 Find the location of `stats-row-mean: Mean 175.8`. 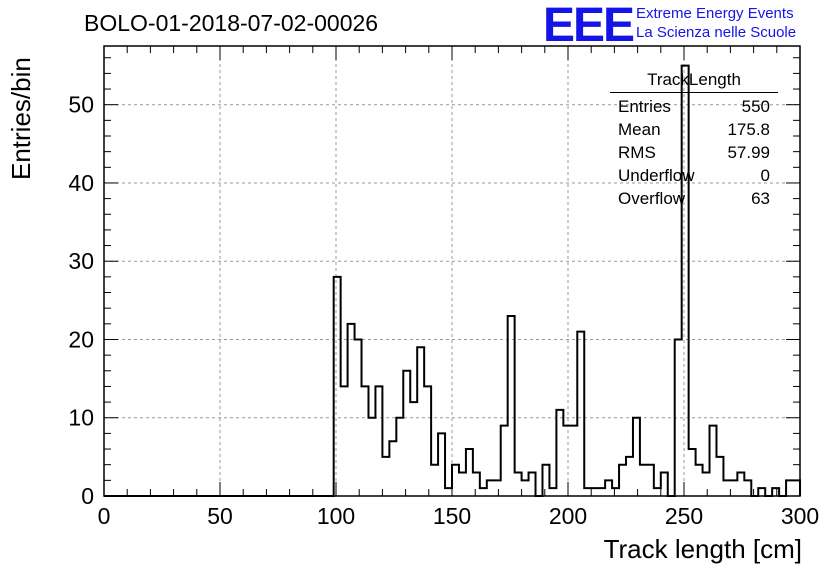

stats-row-mean: Mean 175.8 is located at coordinates (694, 129).